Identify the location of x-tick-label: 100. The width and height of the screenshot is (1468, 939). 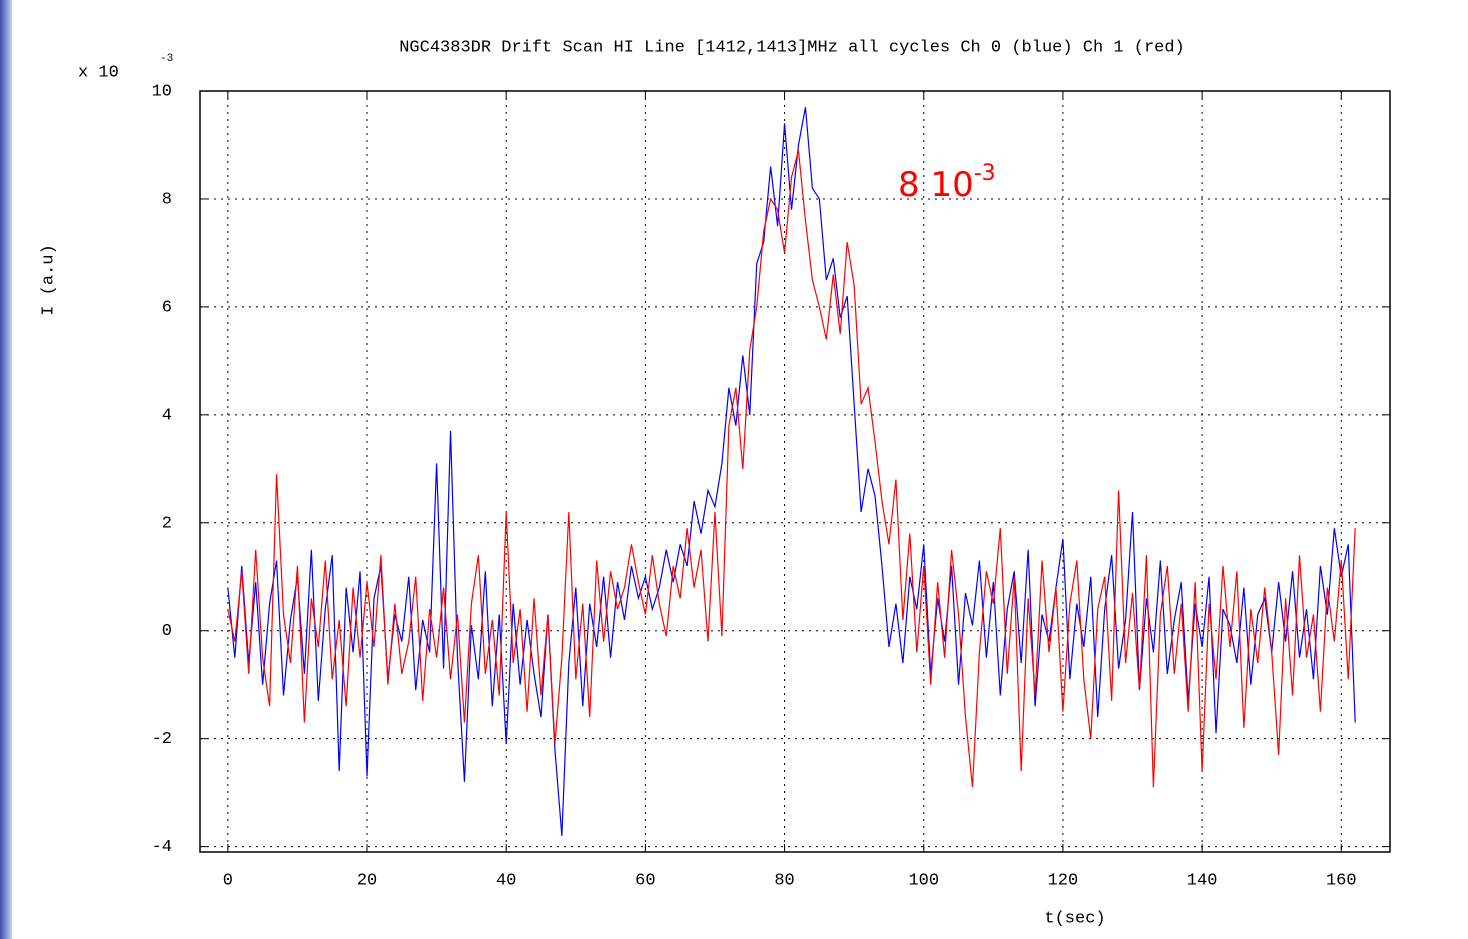
(923, 880).